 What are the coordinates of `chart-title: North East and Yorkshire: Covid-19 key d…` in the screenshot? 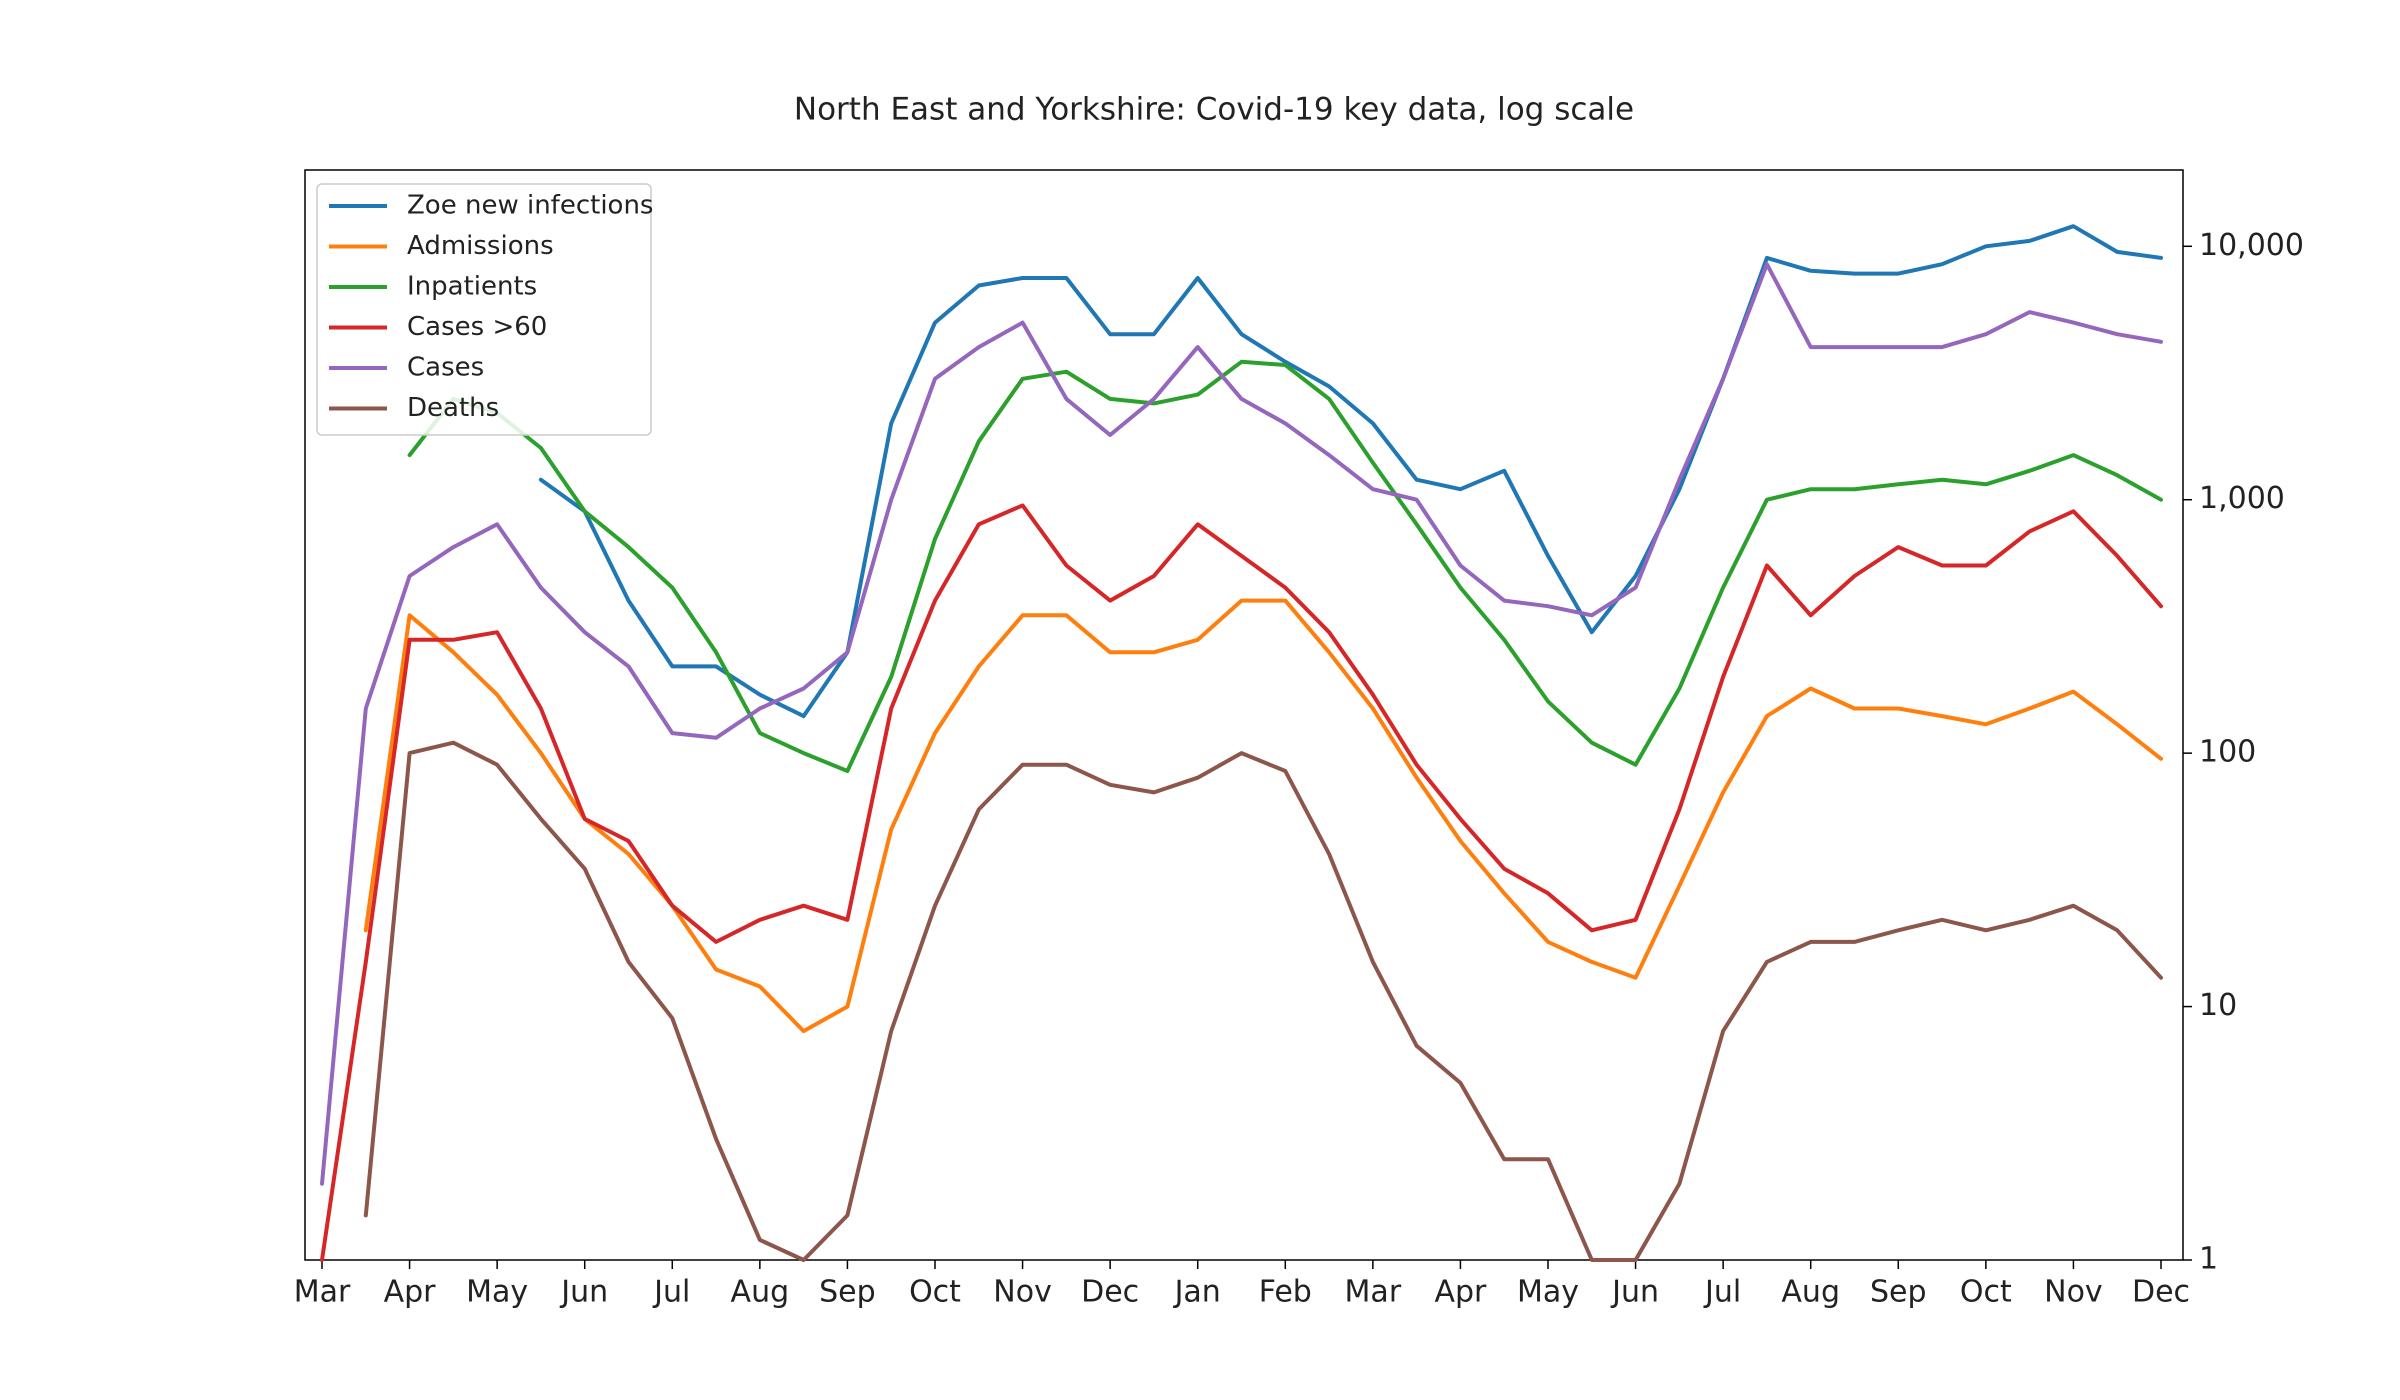 It's located at (1214, 110).